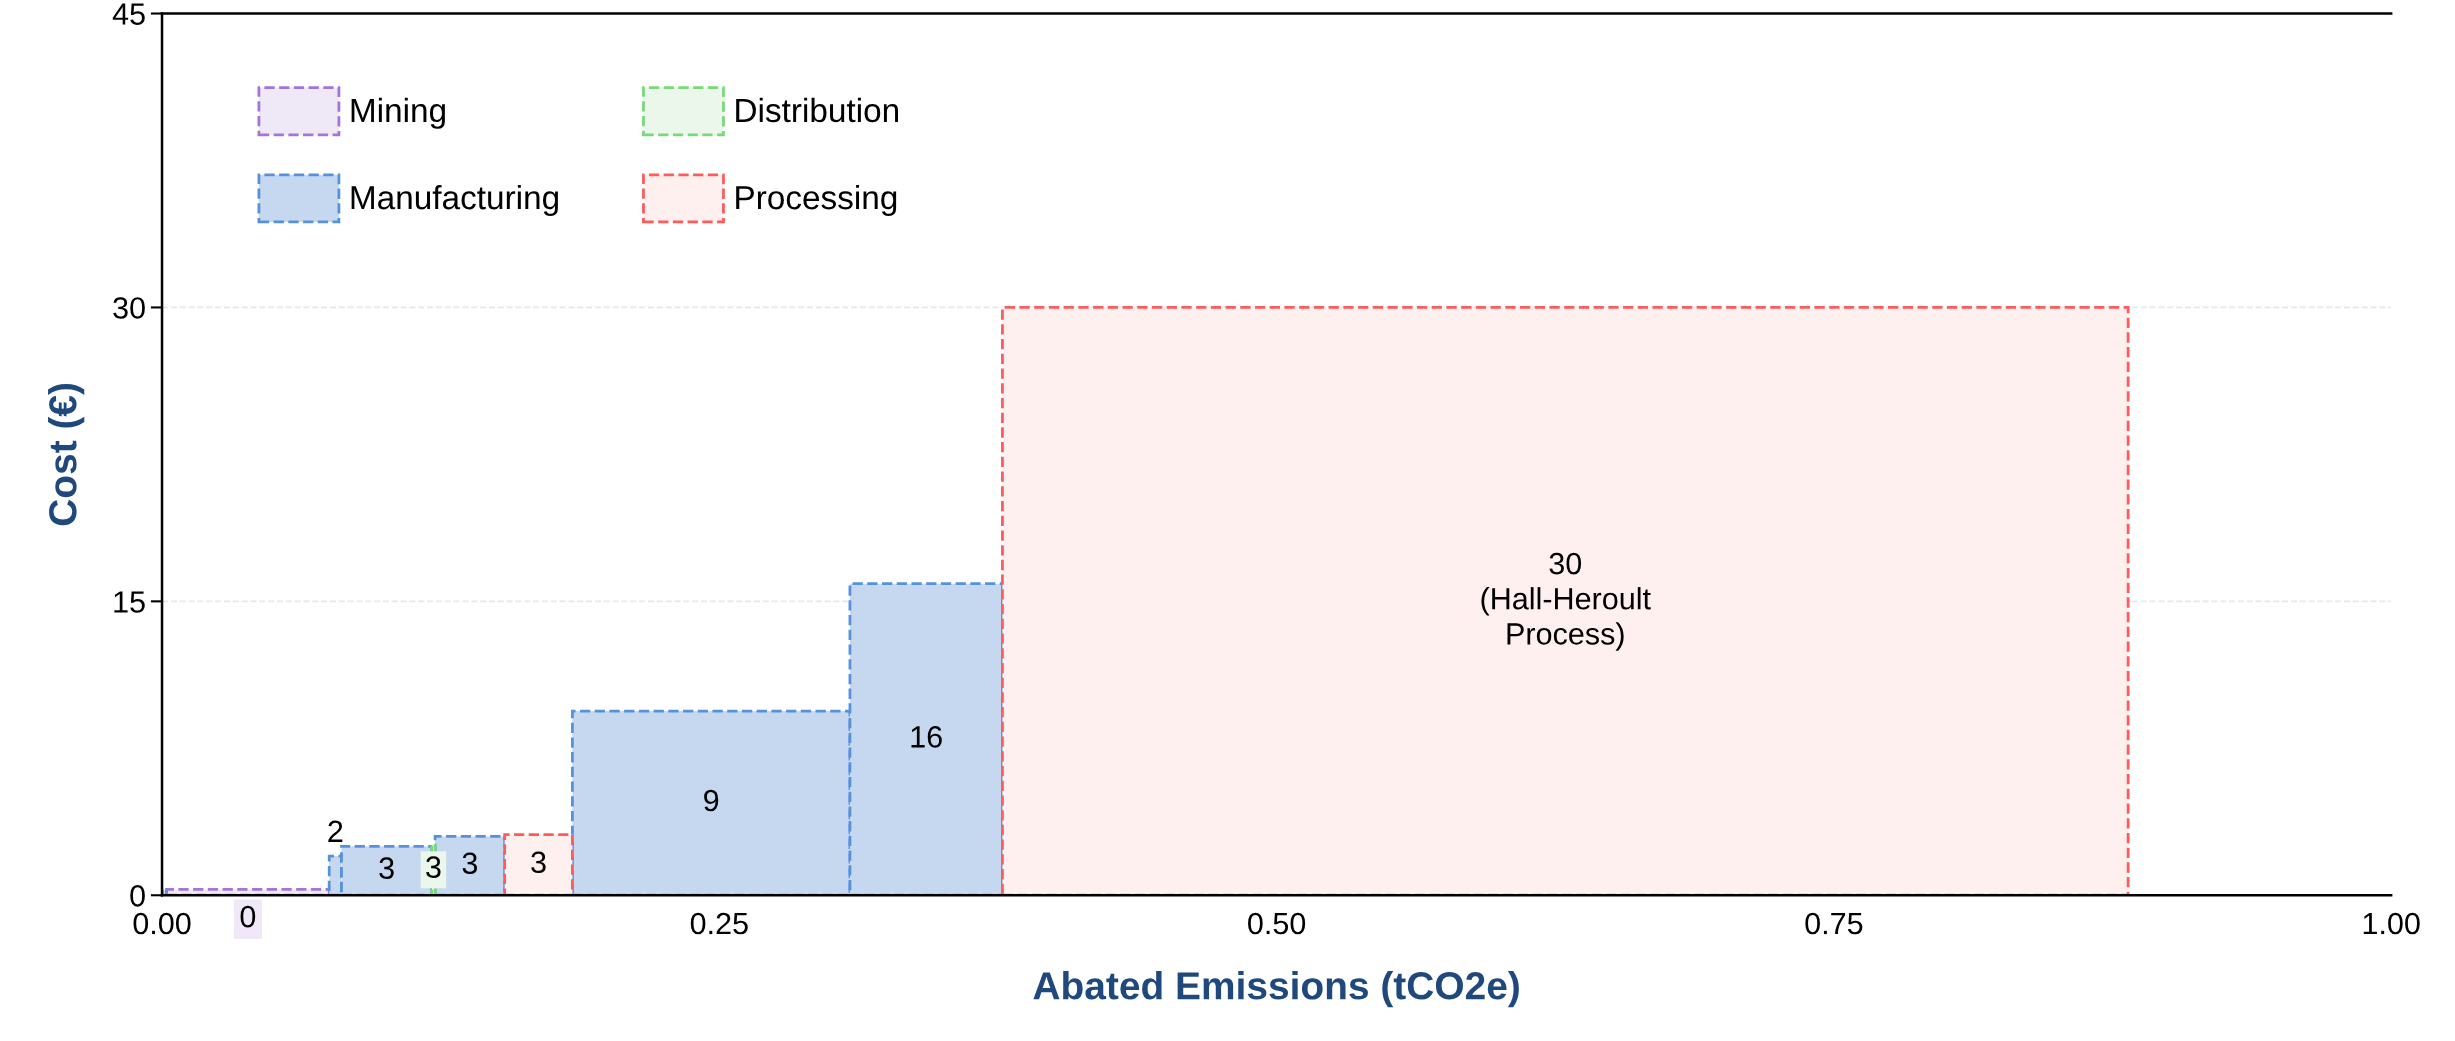 The image size is (2455, 1041). What do you see at coordinates (129, 602) in the screenshot?
I see `y-tick-label: 15` at bounding box center [129, 602].